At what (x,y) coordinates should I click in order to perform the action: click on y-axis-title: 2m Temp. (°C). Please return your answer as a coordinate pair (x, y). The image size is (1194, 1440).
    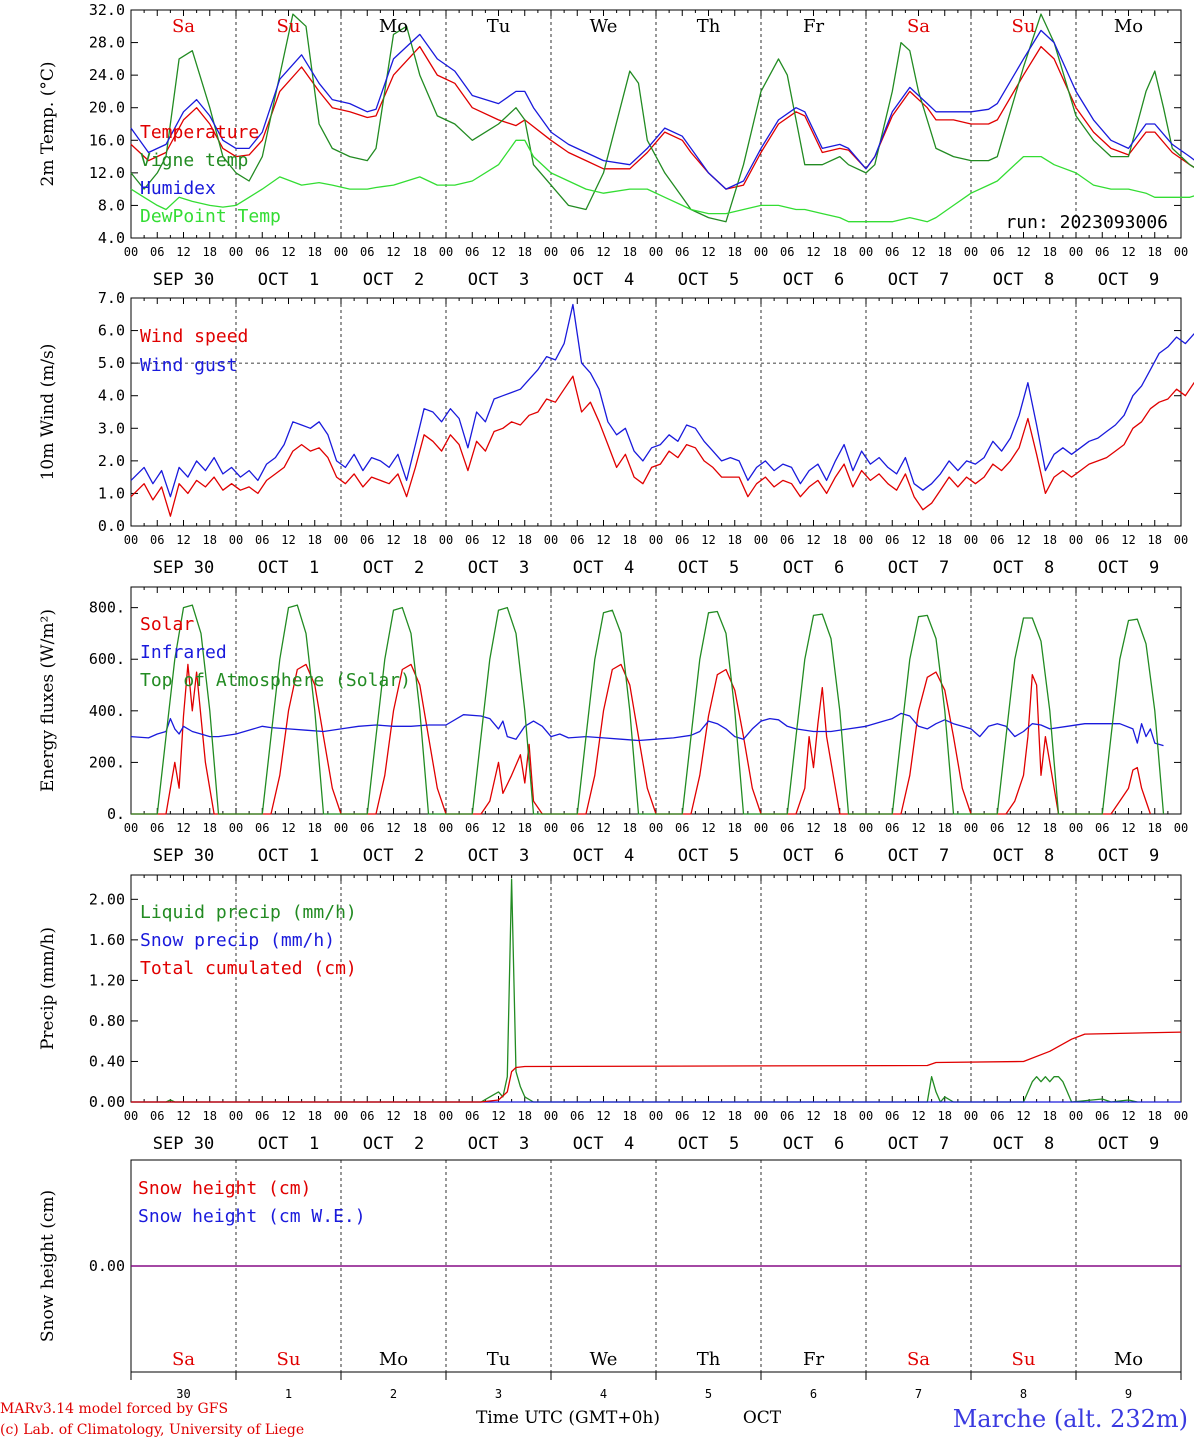
    Looking at the image, I should click on (48, 123).